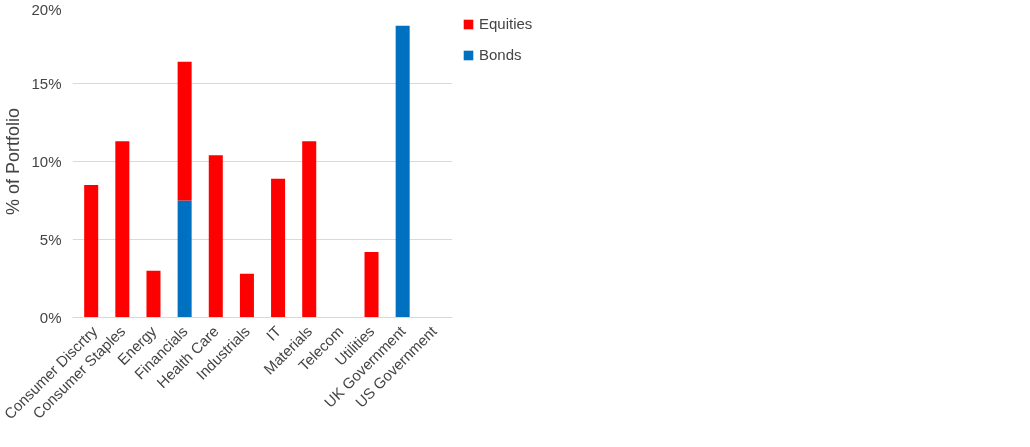 The image size is (1030, 447). Describe the element at coordinates (500, 54) in the screenshot. I see `legend-label: Bonds` at that location.